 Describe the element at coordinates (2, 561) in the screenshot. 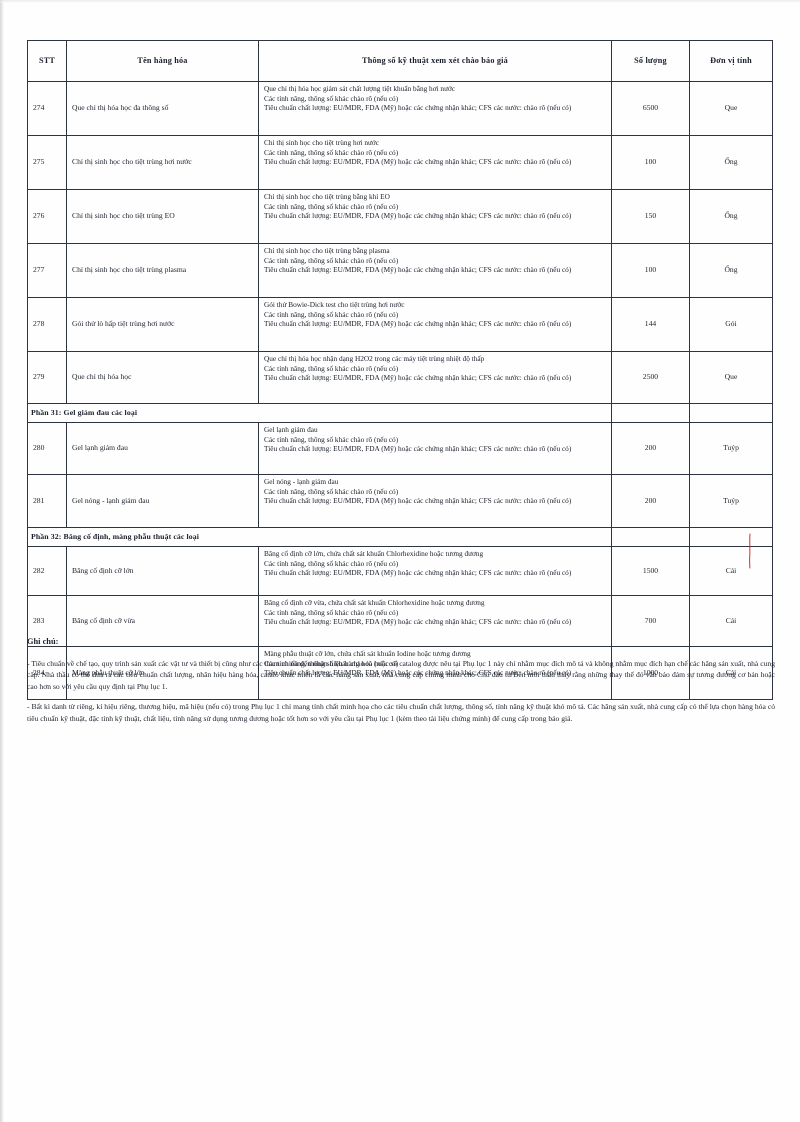

I see `scan-edge-artifact-left` at that location.